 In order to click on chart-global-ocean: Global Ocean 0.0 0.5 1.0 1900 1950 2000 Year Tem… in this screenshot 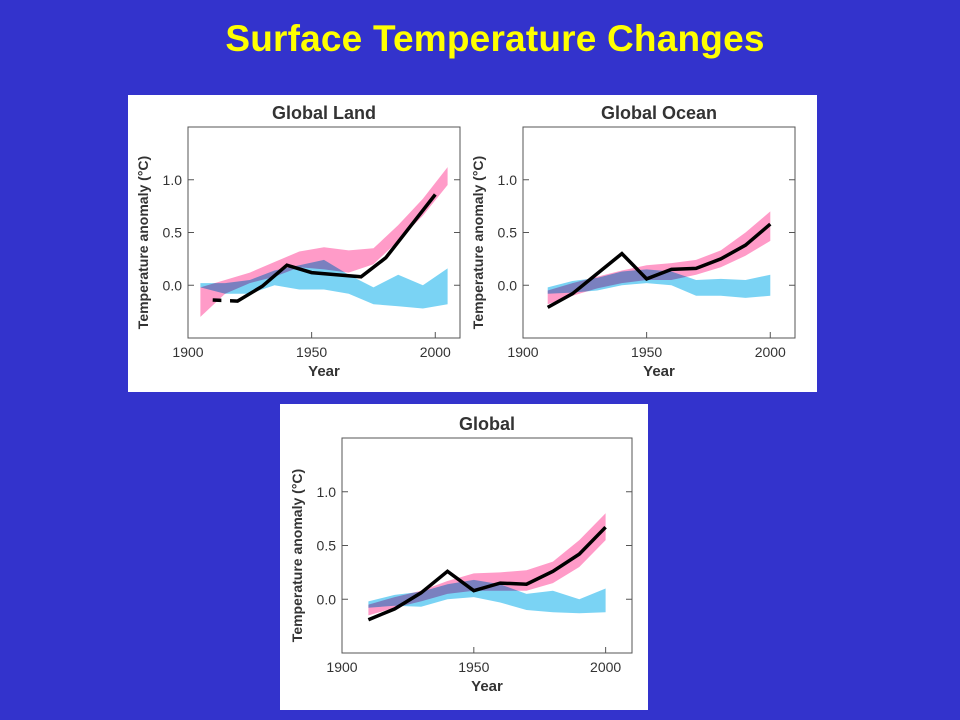, I will do `click(633, 241)`.